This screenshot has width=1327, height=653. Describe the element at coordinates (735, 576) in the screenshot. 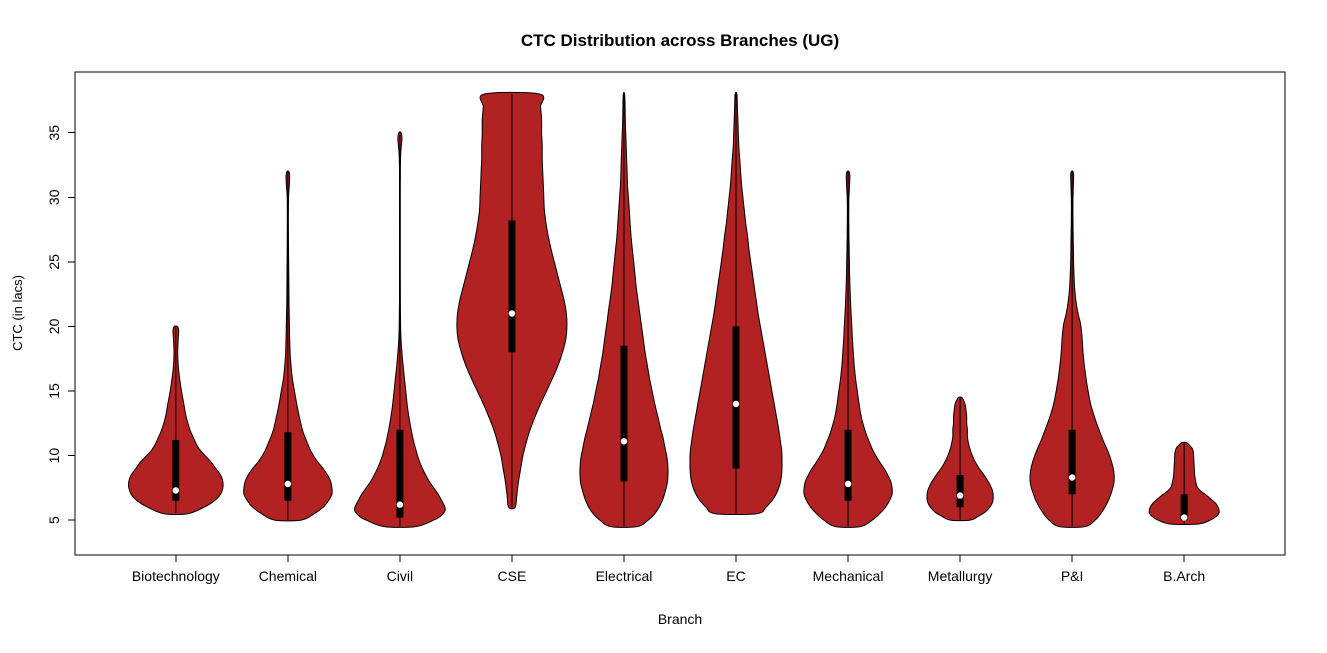

I see `x-tick-label: EC` at that location.